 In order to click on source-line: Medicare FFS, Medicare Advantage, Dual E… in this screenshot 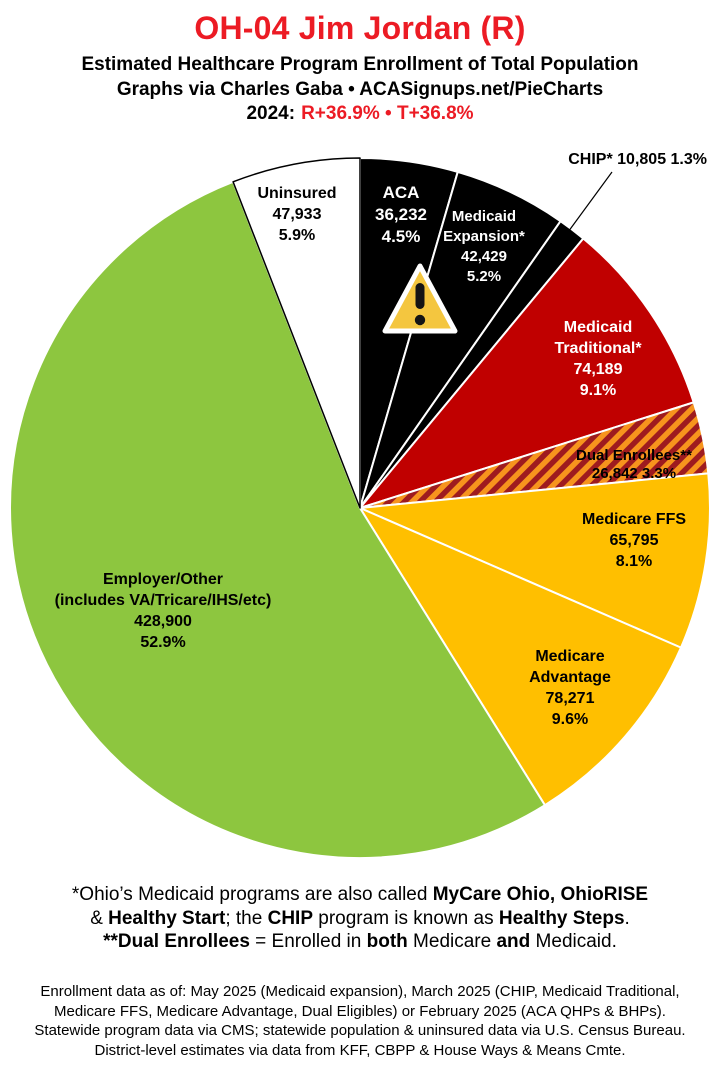, I will do `click(360, 1011)`.